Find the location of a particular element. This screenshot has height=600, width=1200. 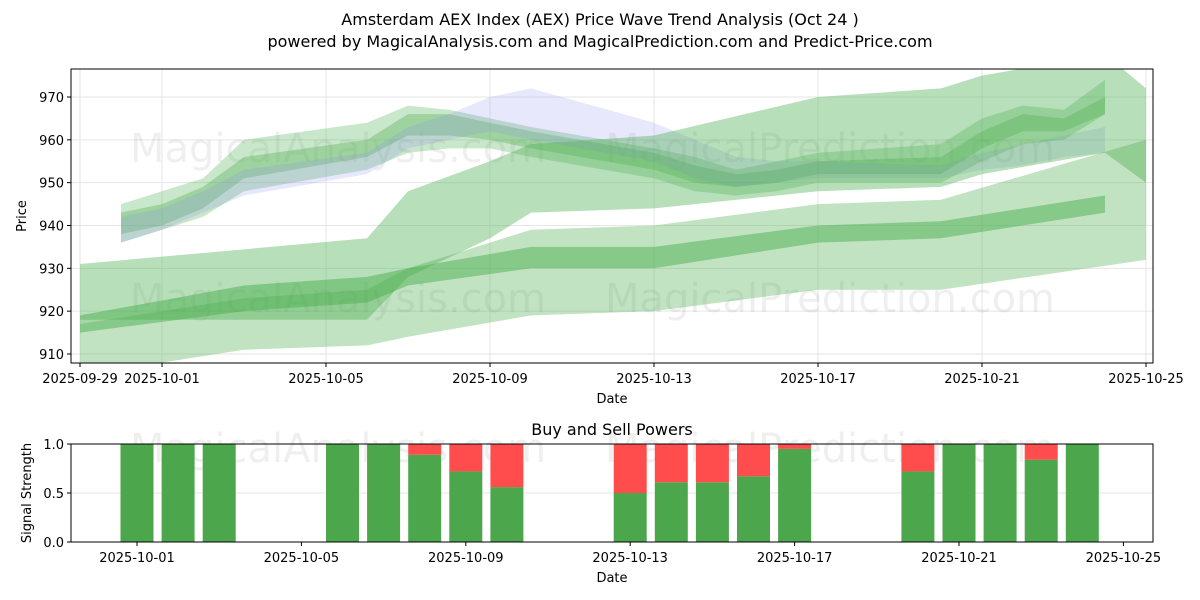

signal-y-ticks: 0.0 0.5 1.0 is located at coordinates (57, 494).